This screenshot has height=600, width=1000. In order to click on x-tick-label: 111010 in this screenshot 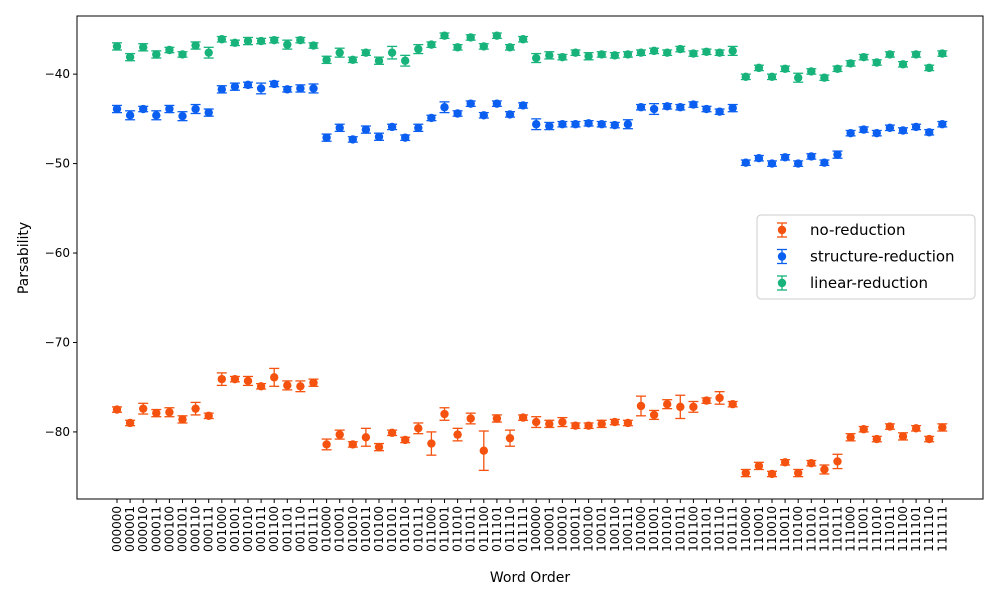, I will do `click(877, 529)`.